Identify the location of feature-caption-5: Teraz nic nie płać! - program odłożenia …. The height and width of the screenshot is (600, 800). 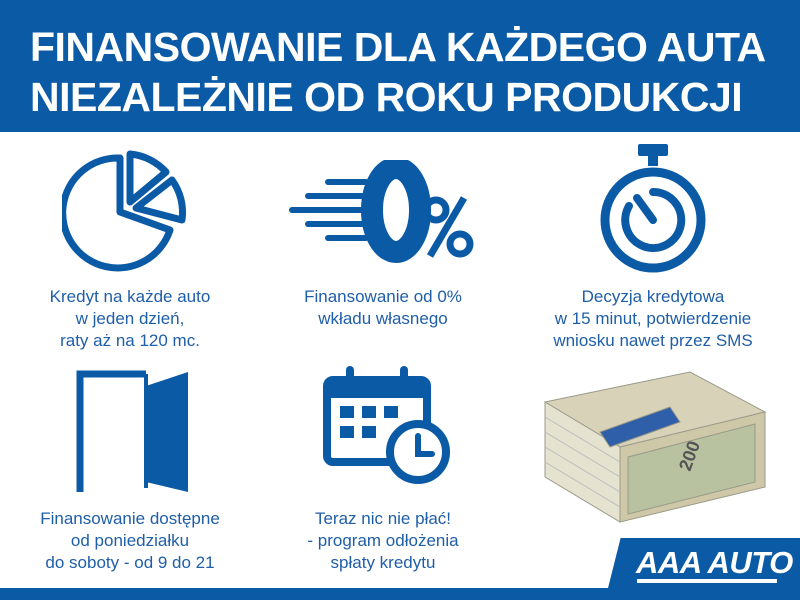
(383, 541).